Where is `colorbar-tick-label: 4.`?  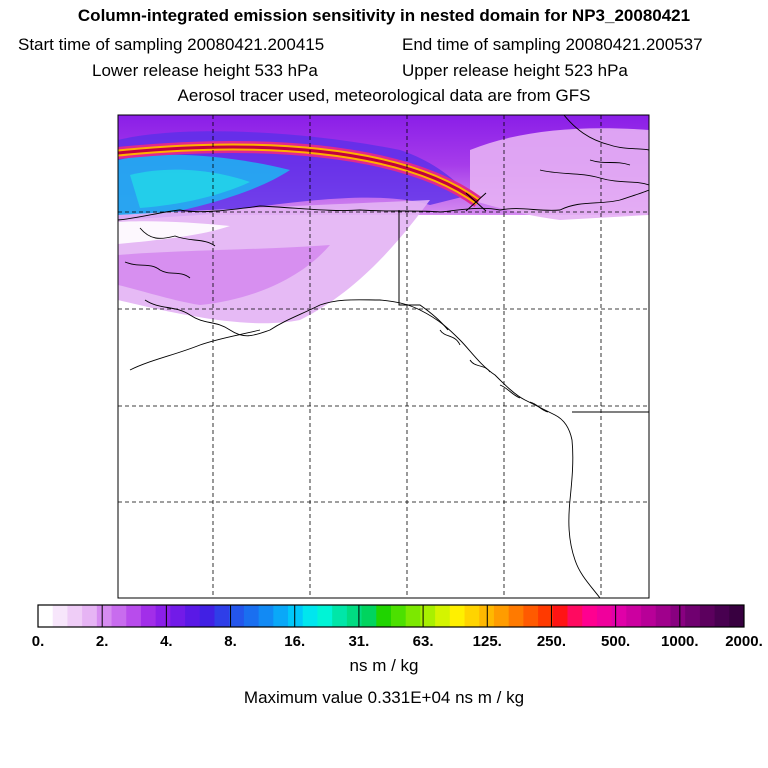 colorbar-tick-label: 4. is located at coordinates (166, 641).